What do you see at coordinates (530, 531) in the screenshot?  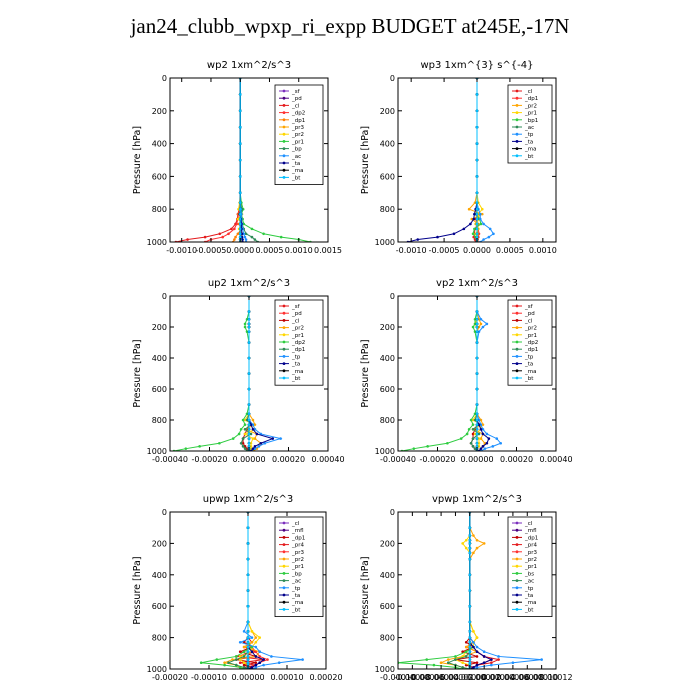 I see `legend-item: _mfl` at bounding box center [530, 531].